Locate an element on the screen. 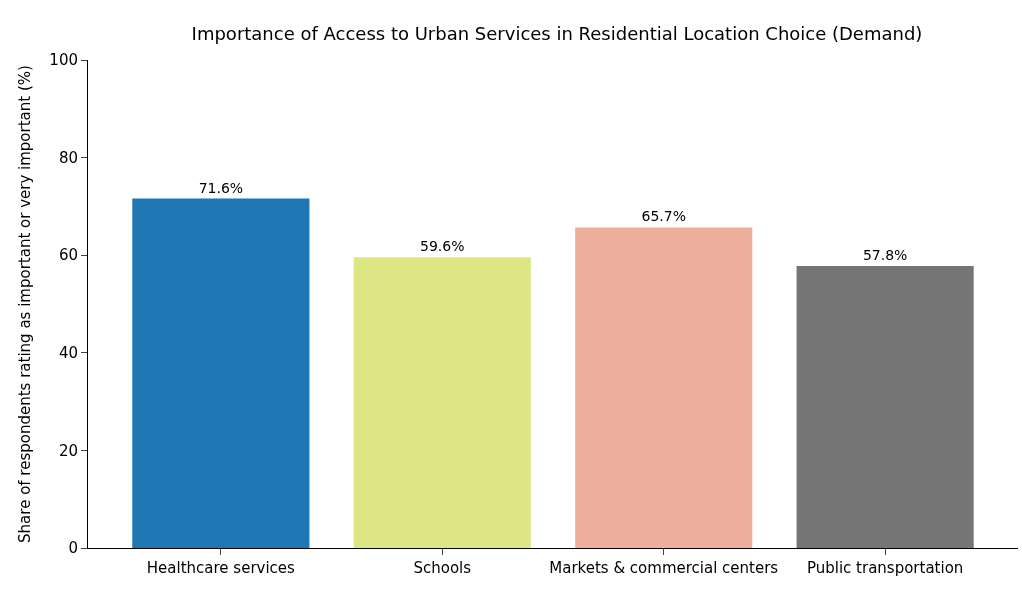 This screenshot has width=1022, height=603. data-label: 59.6% is located at coordinates (442, 246).